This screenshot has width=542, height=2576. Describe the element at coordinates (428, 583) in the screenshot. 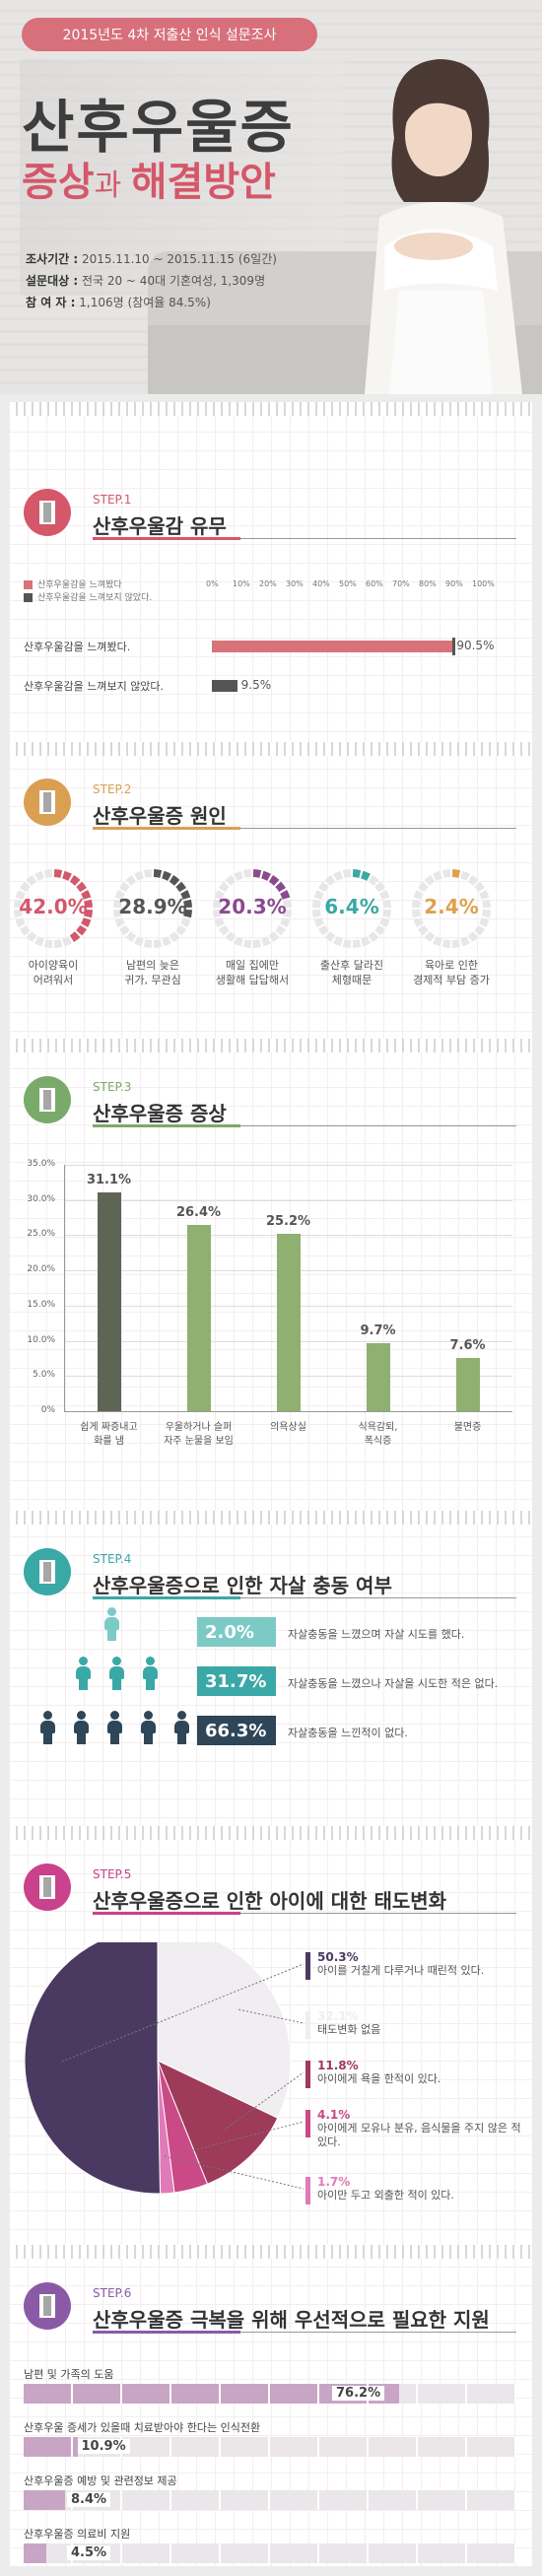

I see `step1-axis-tick: 80%` at that location.